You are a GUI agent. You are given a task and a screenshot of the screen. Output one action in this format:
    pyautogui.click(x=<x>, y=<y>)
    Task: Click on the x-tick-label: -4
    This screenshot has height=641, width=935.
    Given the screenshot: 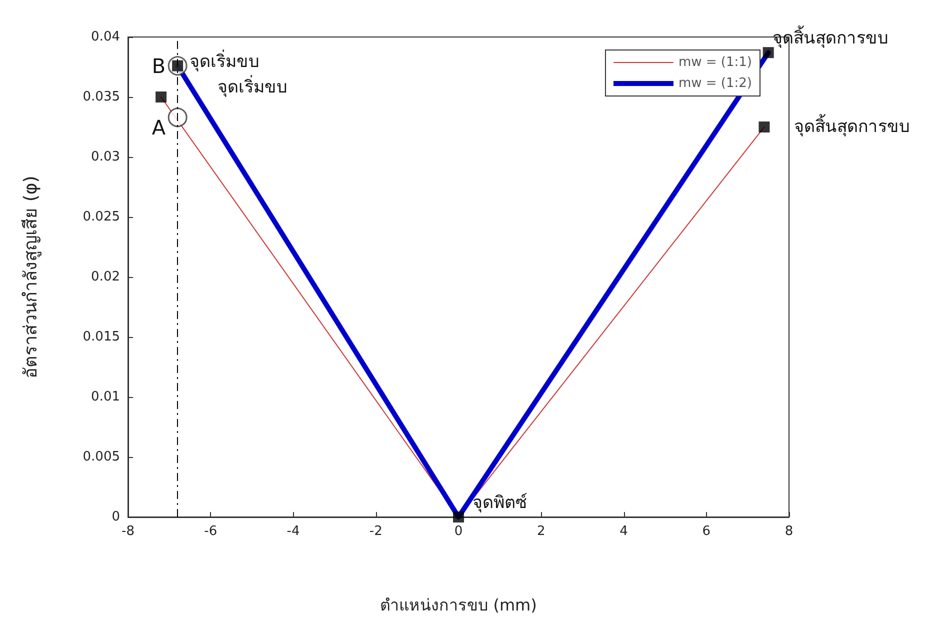 What is the action you would take?
    pyautogui.click(x=293, y=531)
    